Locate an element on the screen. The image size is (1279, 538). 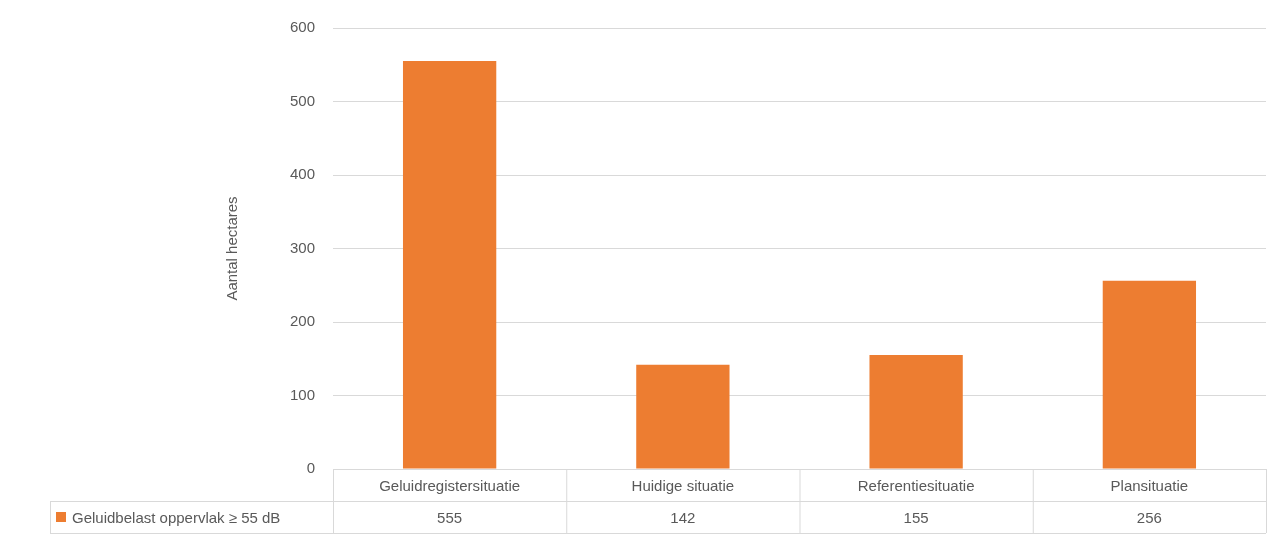
data-label: 256 is located at coordinates (1149, 518).